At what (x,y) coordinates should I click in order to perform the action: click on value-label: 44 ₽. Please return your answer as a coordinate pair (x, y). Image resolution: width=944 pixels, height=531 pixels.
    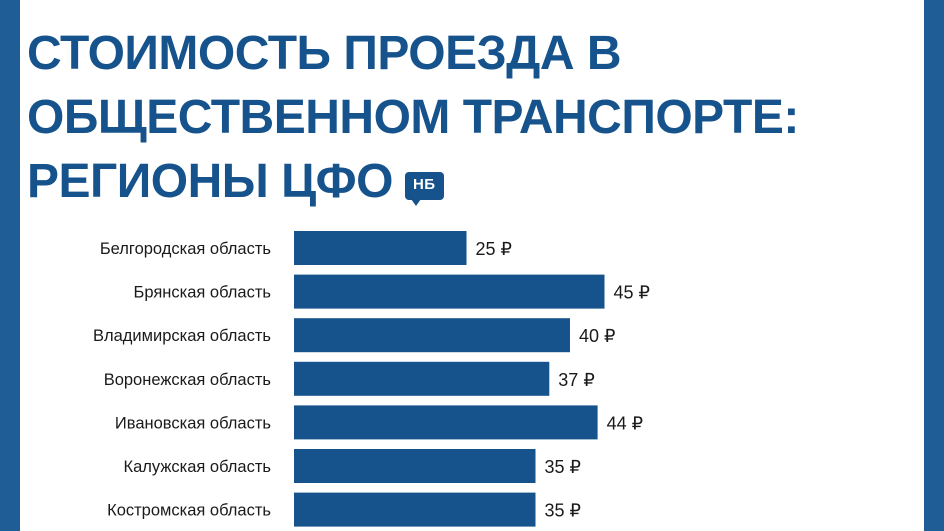
    Looking at the image, I should click on (625, 423).